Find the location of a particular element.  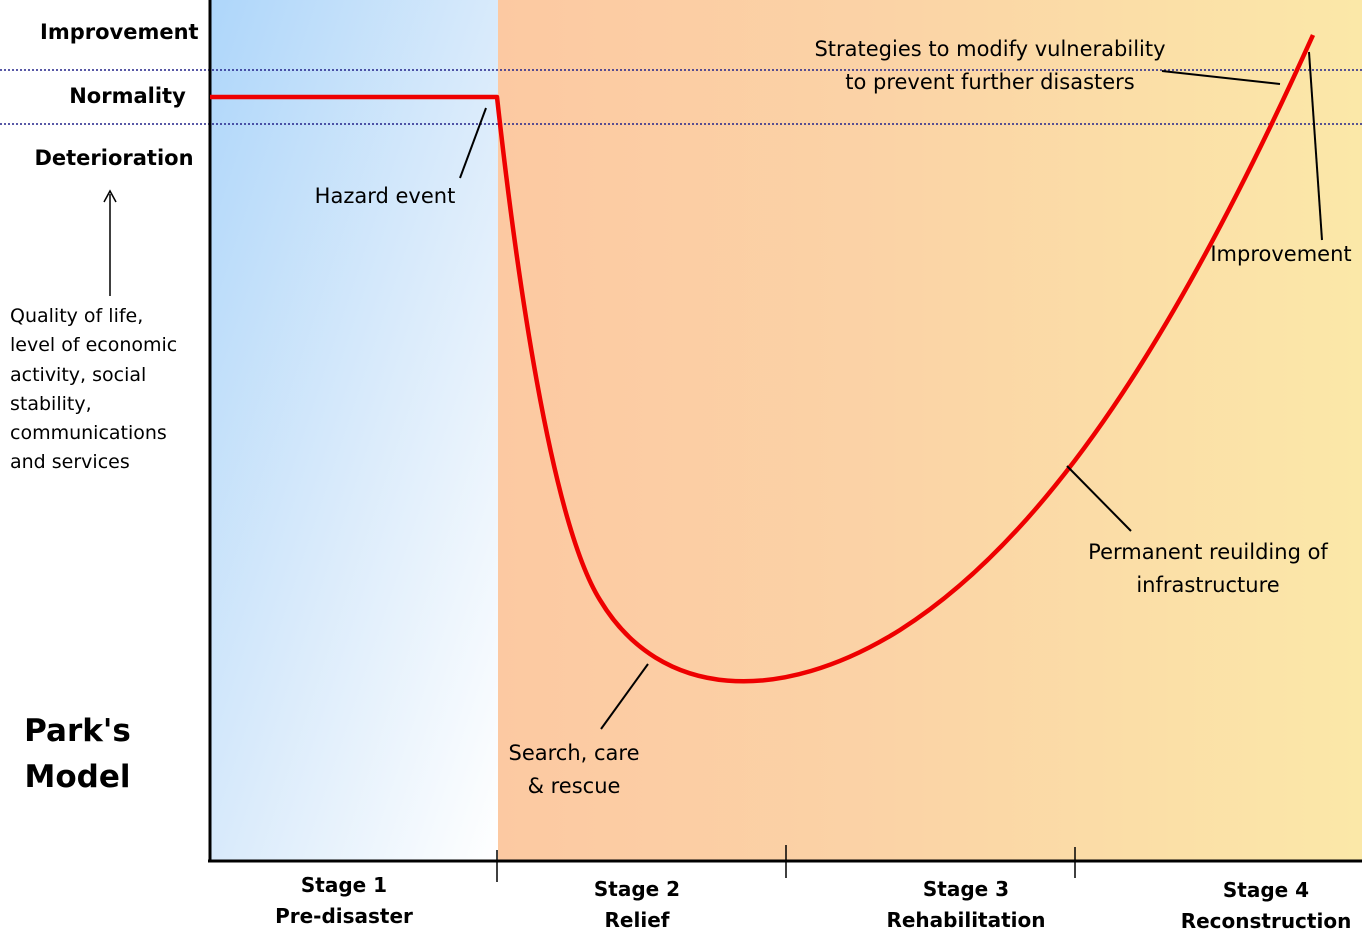

title-line-1: Park's is located at coordinates (77, 731).